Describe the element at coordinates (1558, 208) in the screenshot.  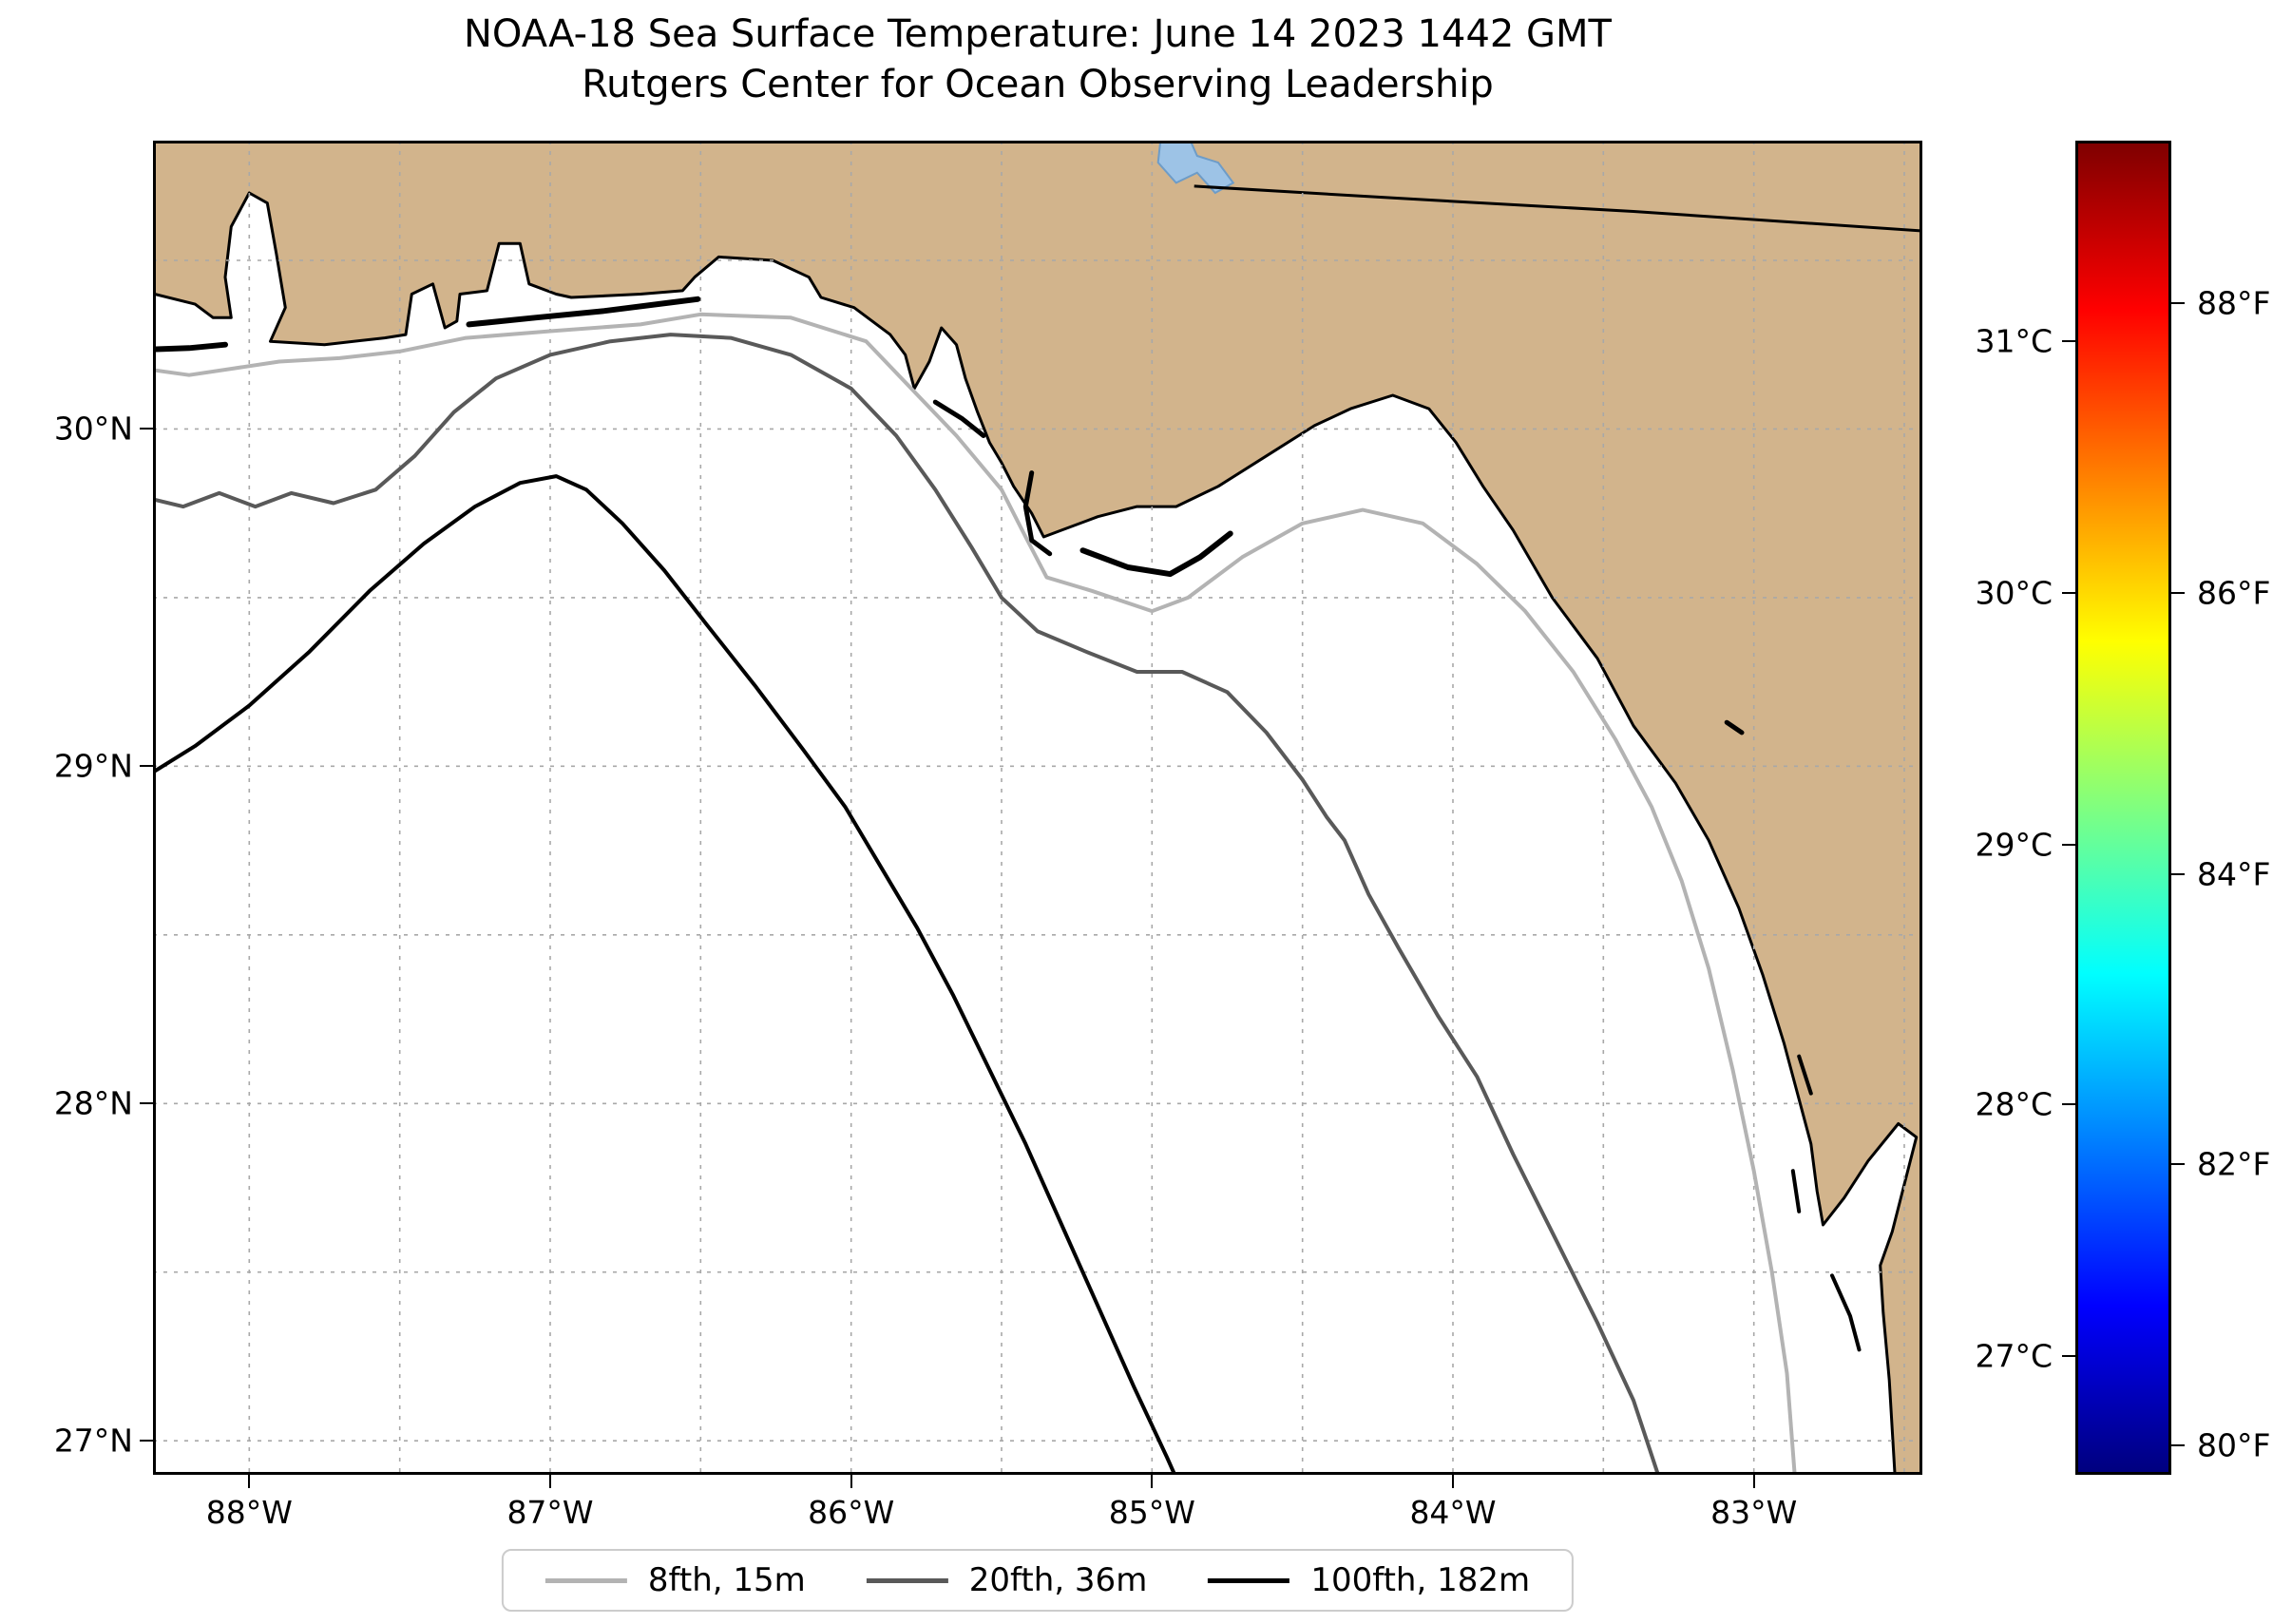
I see `state-border-line` at that location.